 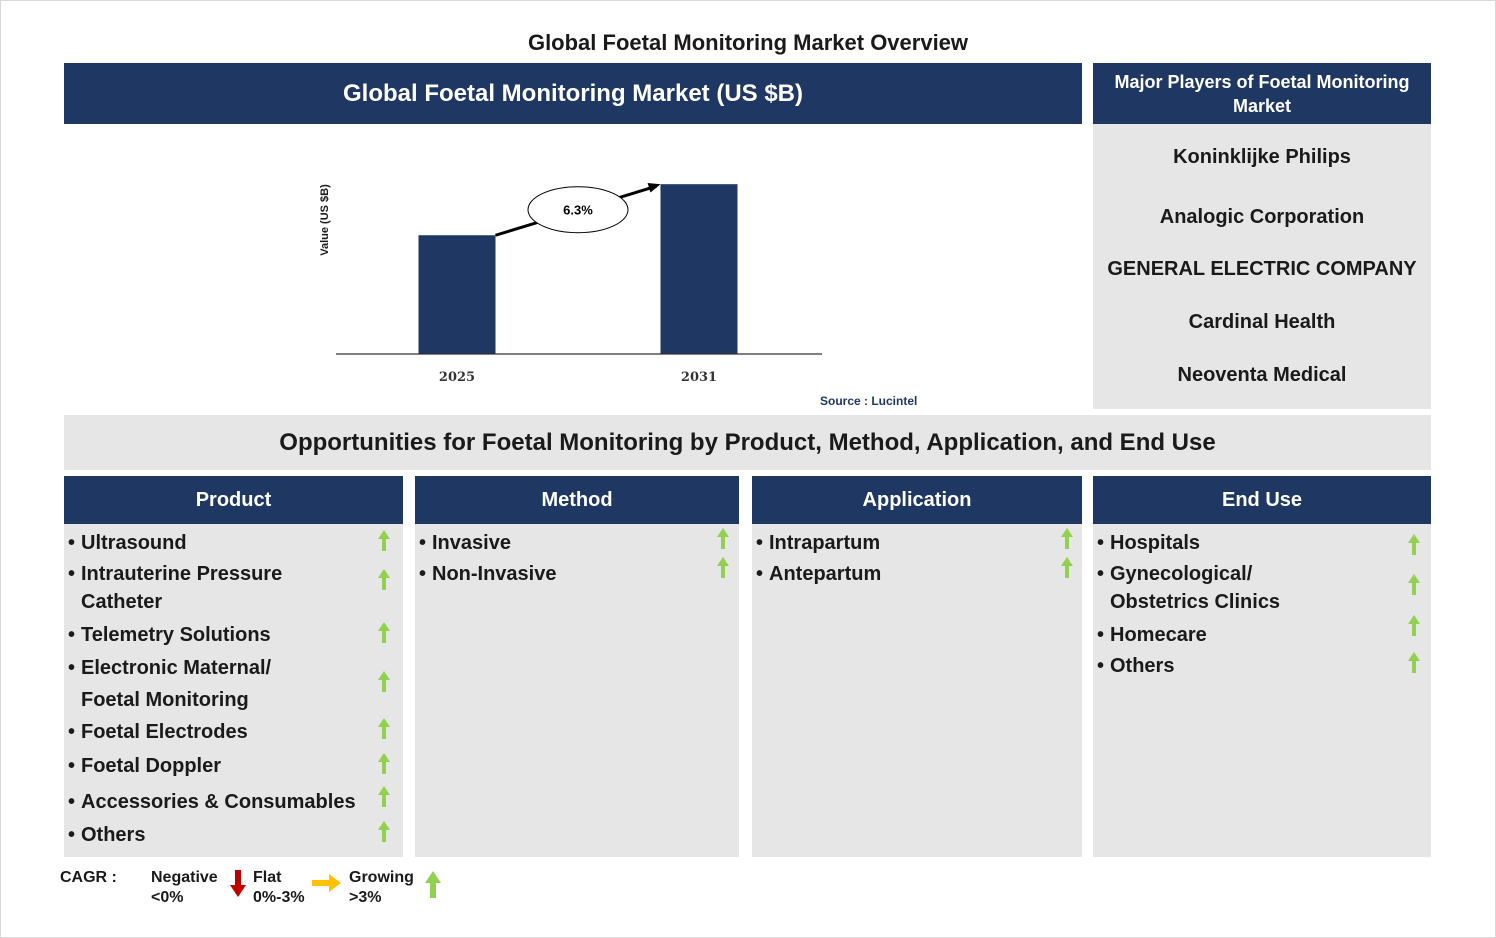 I want to click on legend-flat-label: Flat, so click(x=267, y=877).